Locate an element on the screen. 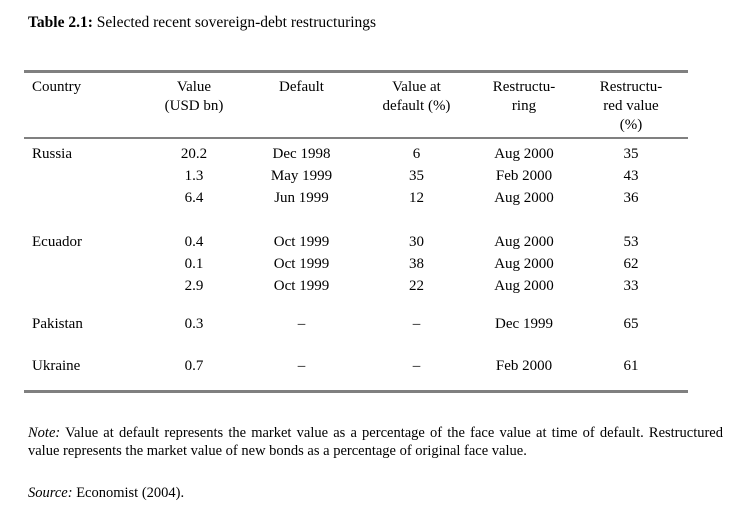  cell-value: 0.3 is located at coordinates (194, 324).